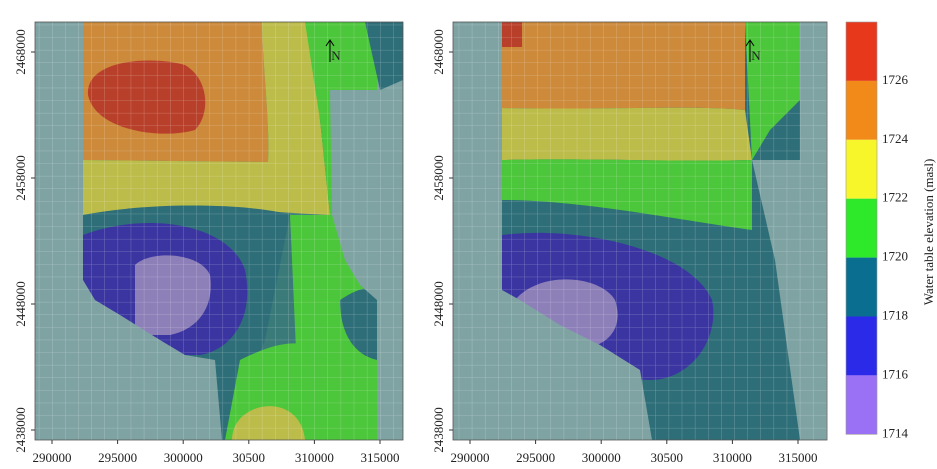 This screenshot has height=469, width=937. I want to click on legend-label: 1722, so click(895, 197).